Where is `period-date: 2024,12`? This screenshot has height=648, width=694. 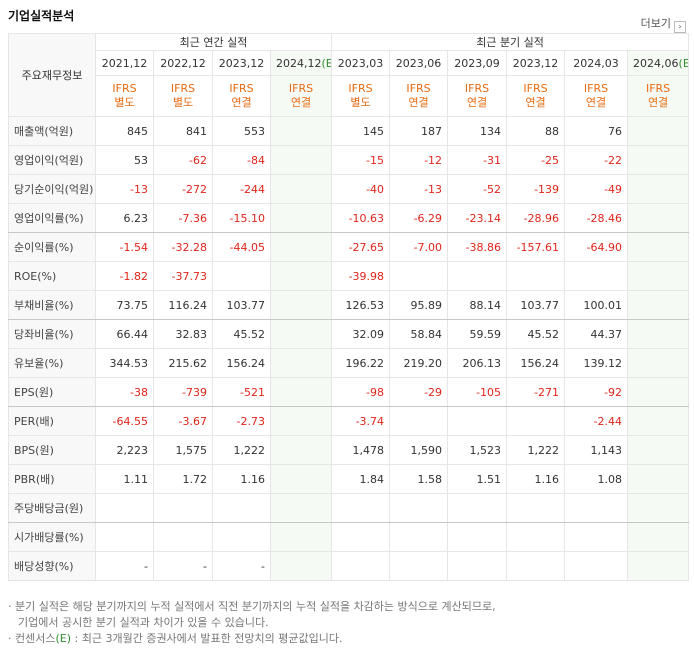
period-date: 2024,12 is located at coordinates (299, 63).